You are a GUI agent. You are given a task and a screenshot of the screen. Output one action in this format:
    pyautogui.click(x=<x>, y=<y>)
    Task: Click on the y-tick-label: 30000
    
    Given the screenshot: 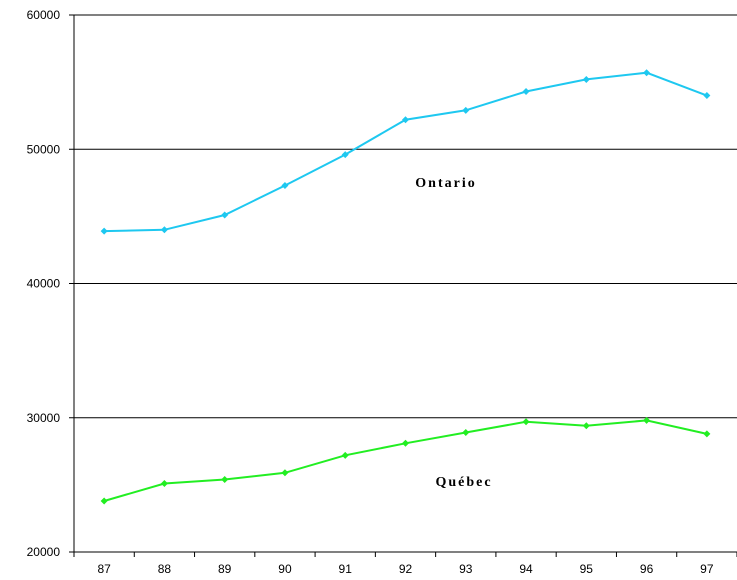 What is the action you would take?
    pyautogui.click(x=44, y=418)
    